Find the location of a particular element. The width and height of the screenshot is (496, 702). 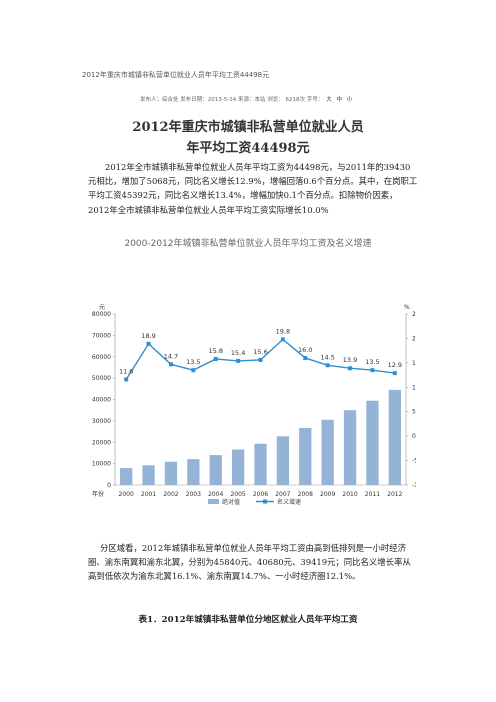

growth-data-label: 11.6 is located at coordinates (126, 371).